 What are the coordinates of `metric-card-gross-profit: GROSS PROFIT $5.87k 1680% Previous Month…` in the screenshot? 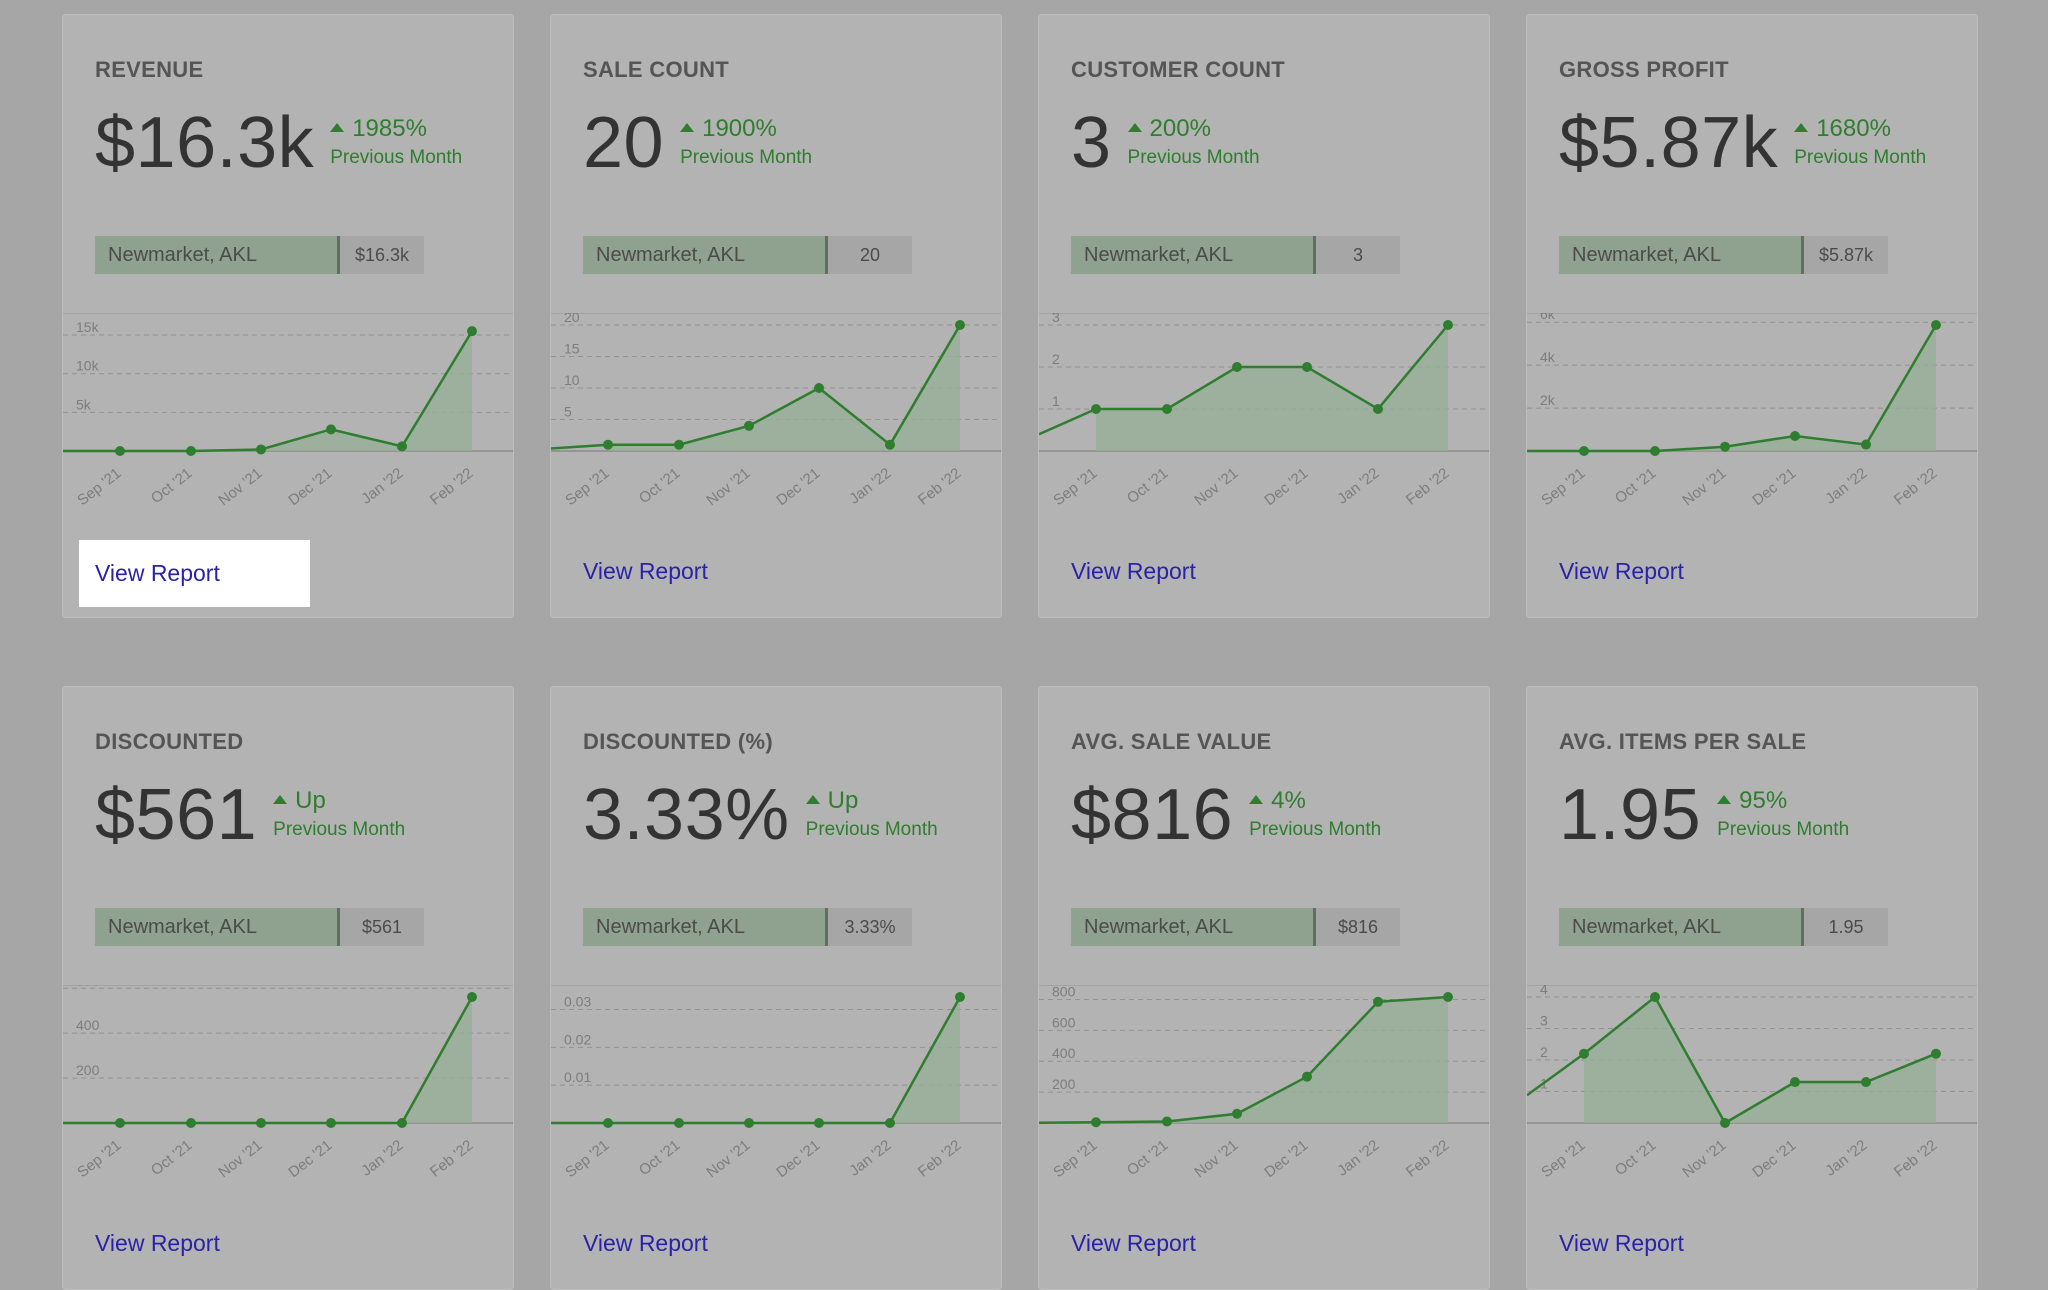 It's located at (1752, 316).